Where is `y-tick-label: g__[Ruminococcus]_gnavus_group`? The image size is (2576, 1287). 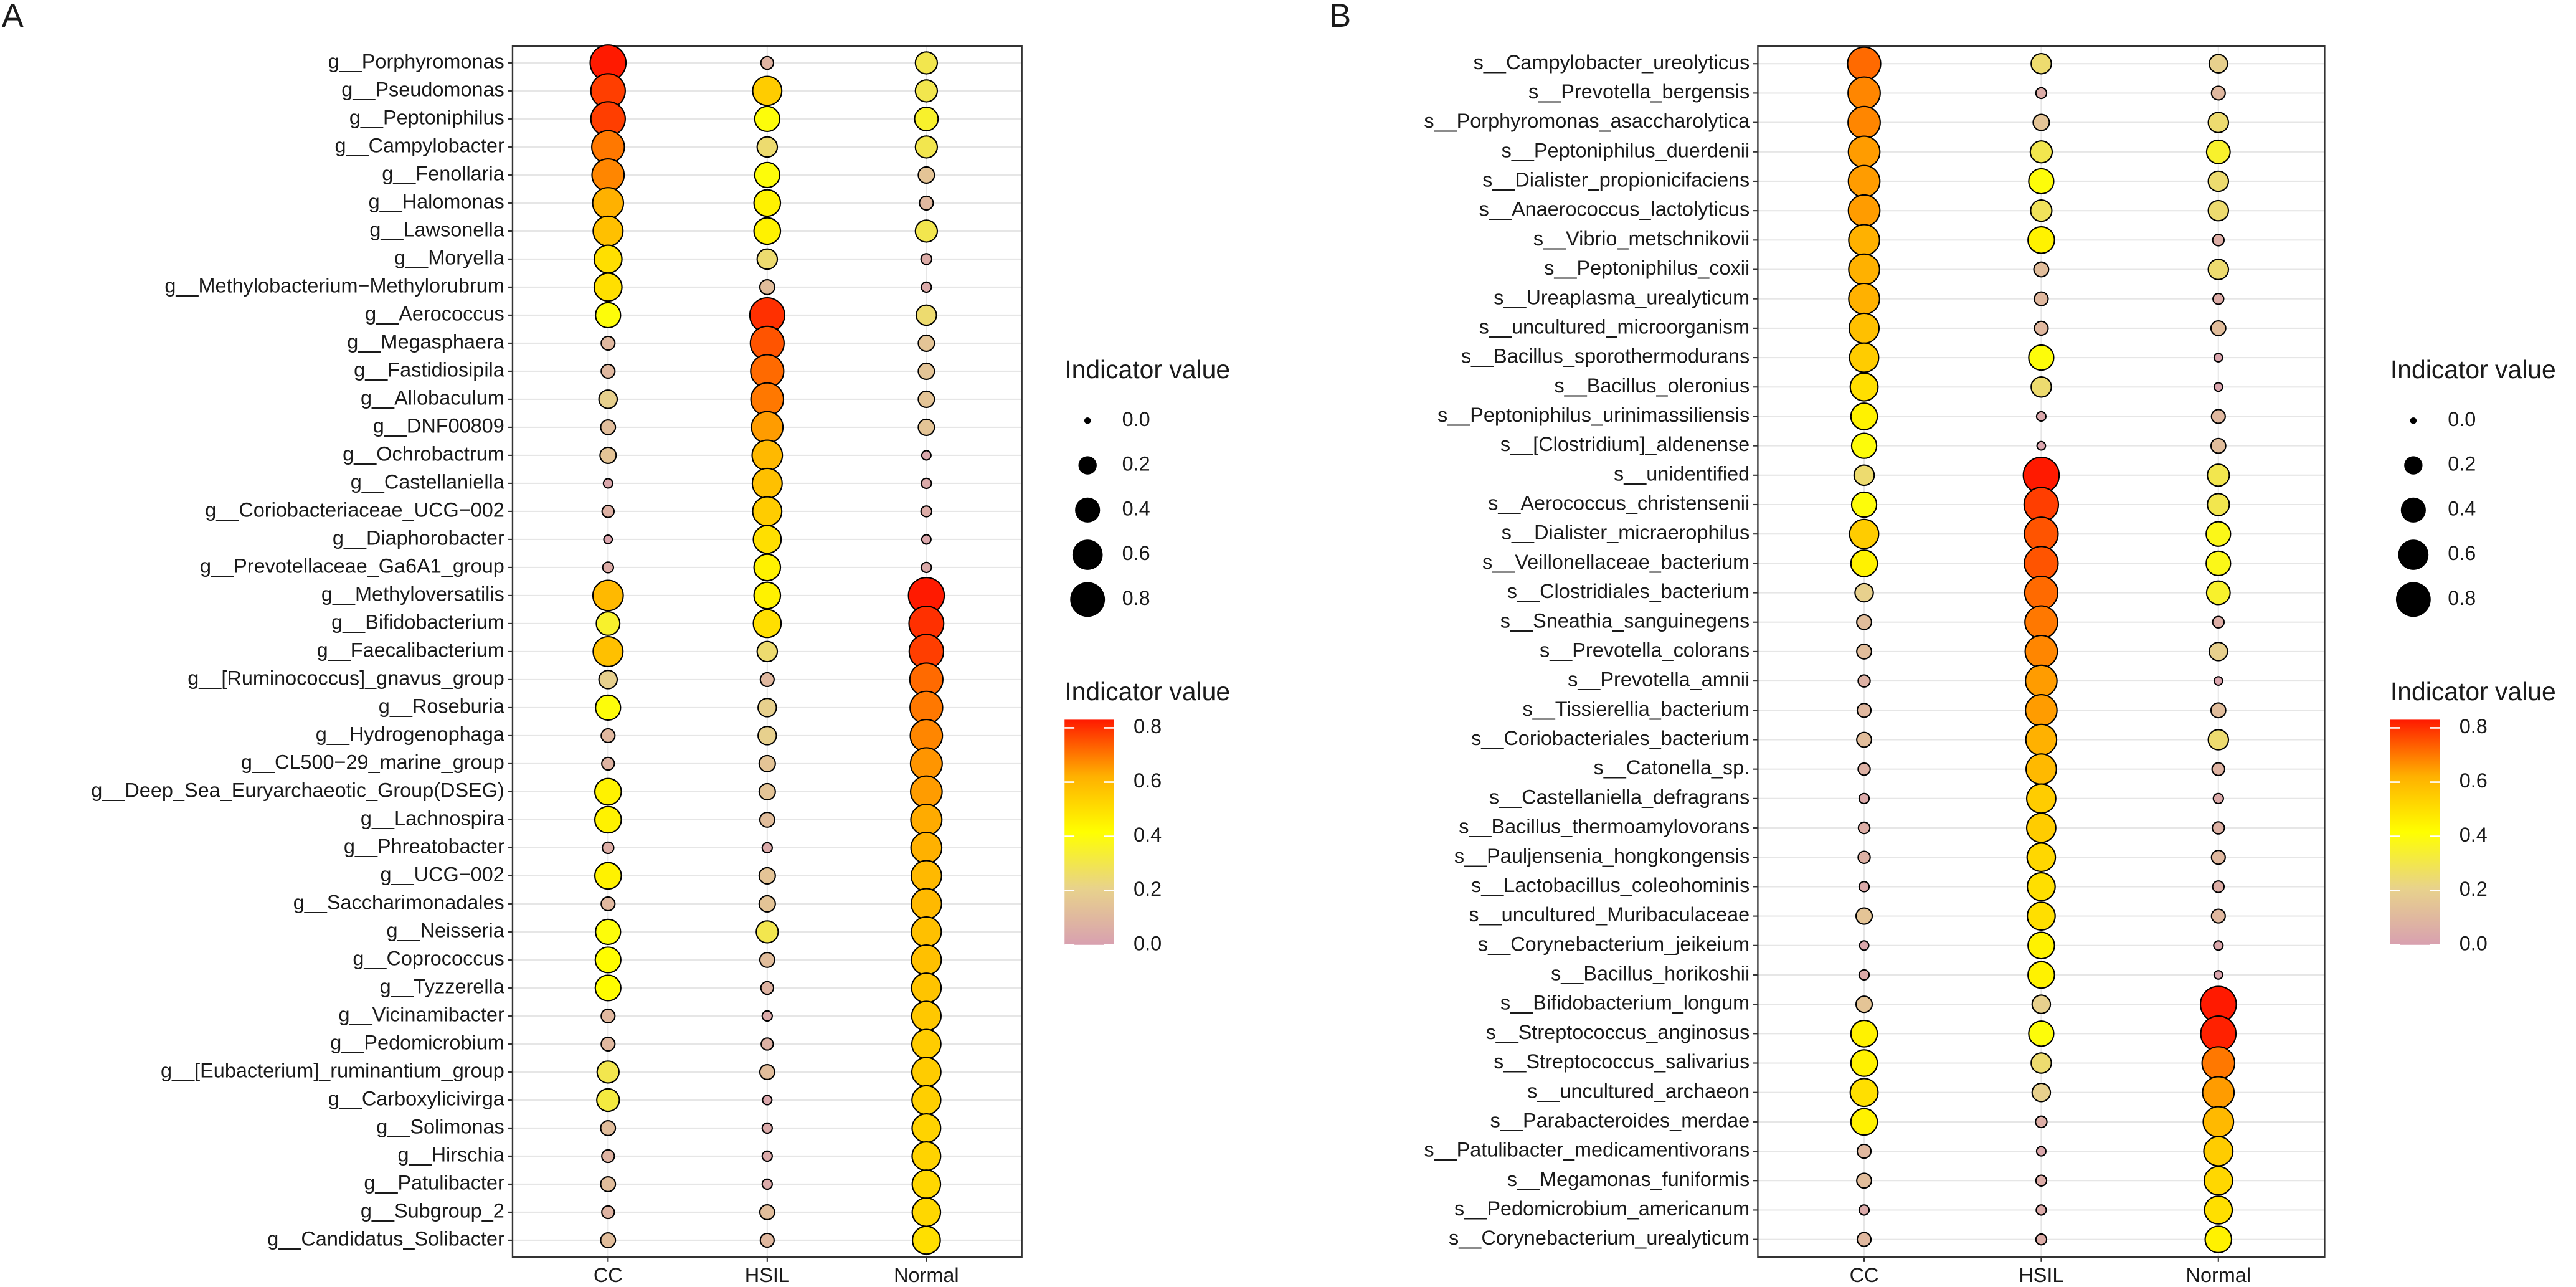
y-tick-label: g__[Ruminococcus]_gnavus_group is located at coordinates (345, 678).